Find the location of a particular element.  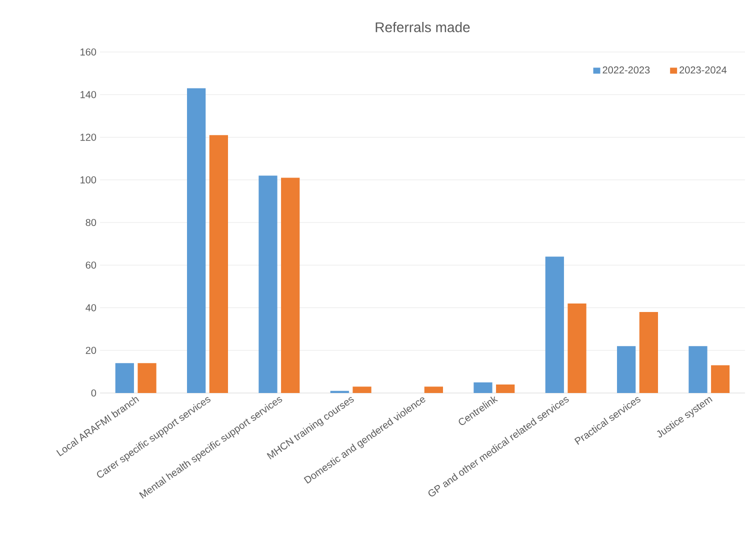

y-tick-label: 0 is located at coordinates (93, 393).